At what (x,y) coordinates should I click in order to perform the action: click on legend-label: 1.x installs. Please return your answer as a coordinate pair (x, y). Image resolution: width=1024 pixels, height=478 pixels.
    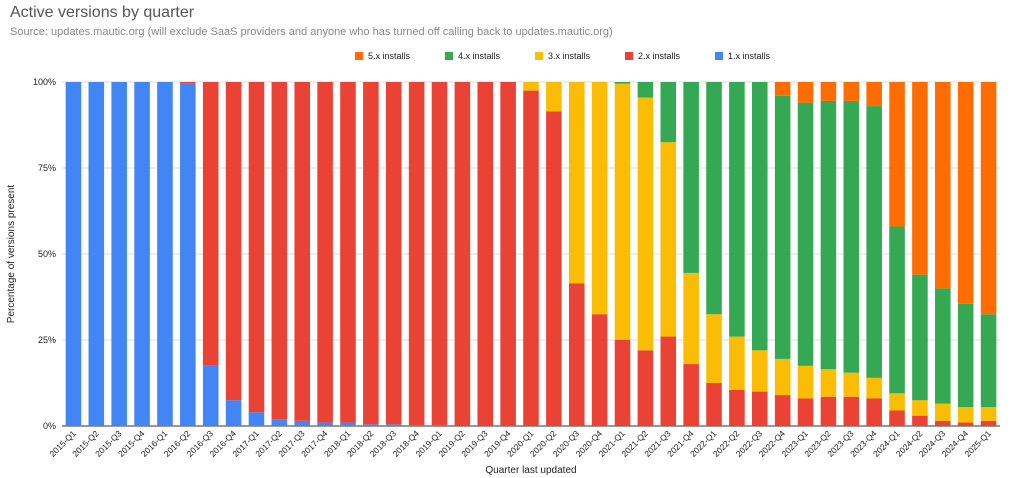
    Looking at the image, I should click on (749, 56).